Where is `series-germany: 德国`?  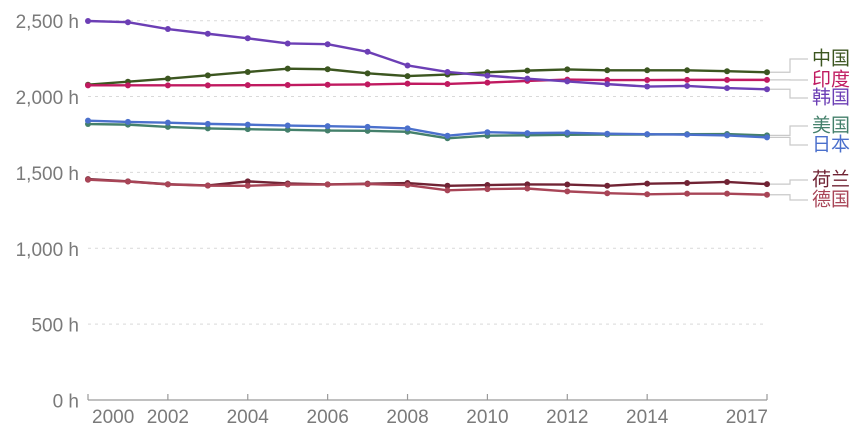
series-germany: 德国 is located at coordinates (467, 193).